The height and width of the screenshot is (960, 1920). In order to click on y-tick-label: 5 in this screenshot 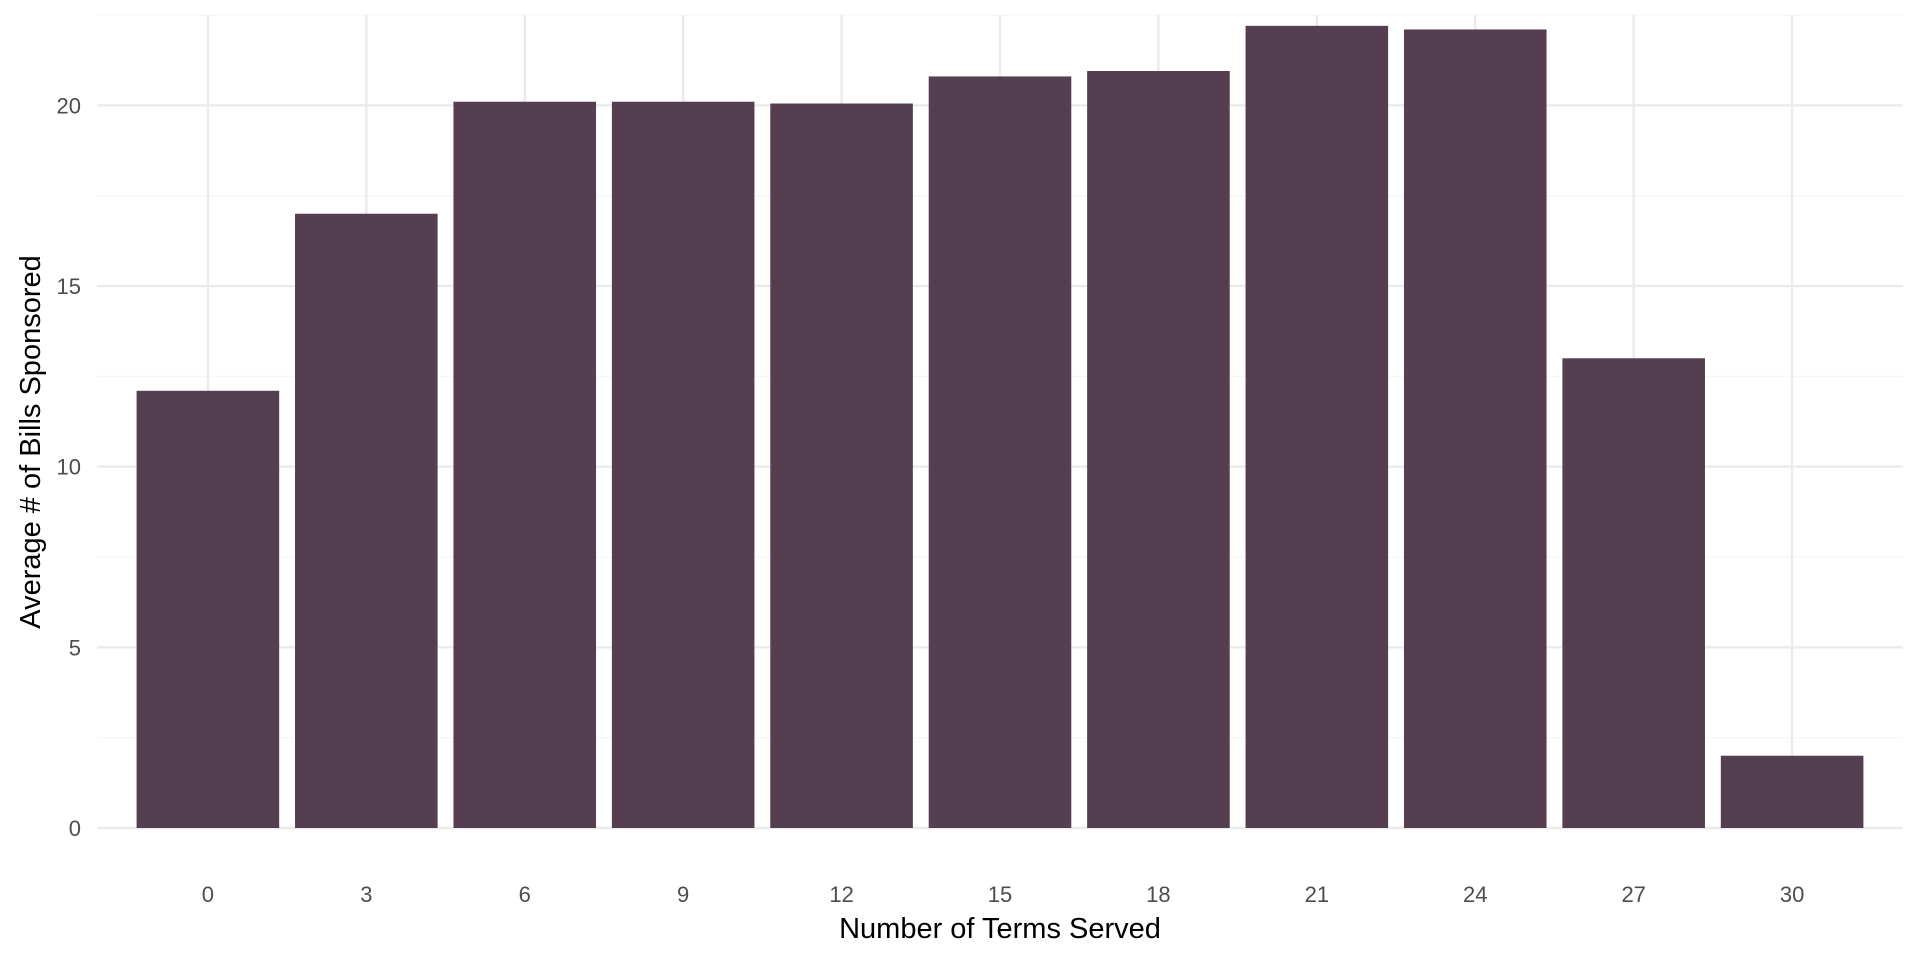, I will do `click(75, 647)`.